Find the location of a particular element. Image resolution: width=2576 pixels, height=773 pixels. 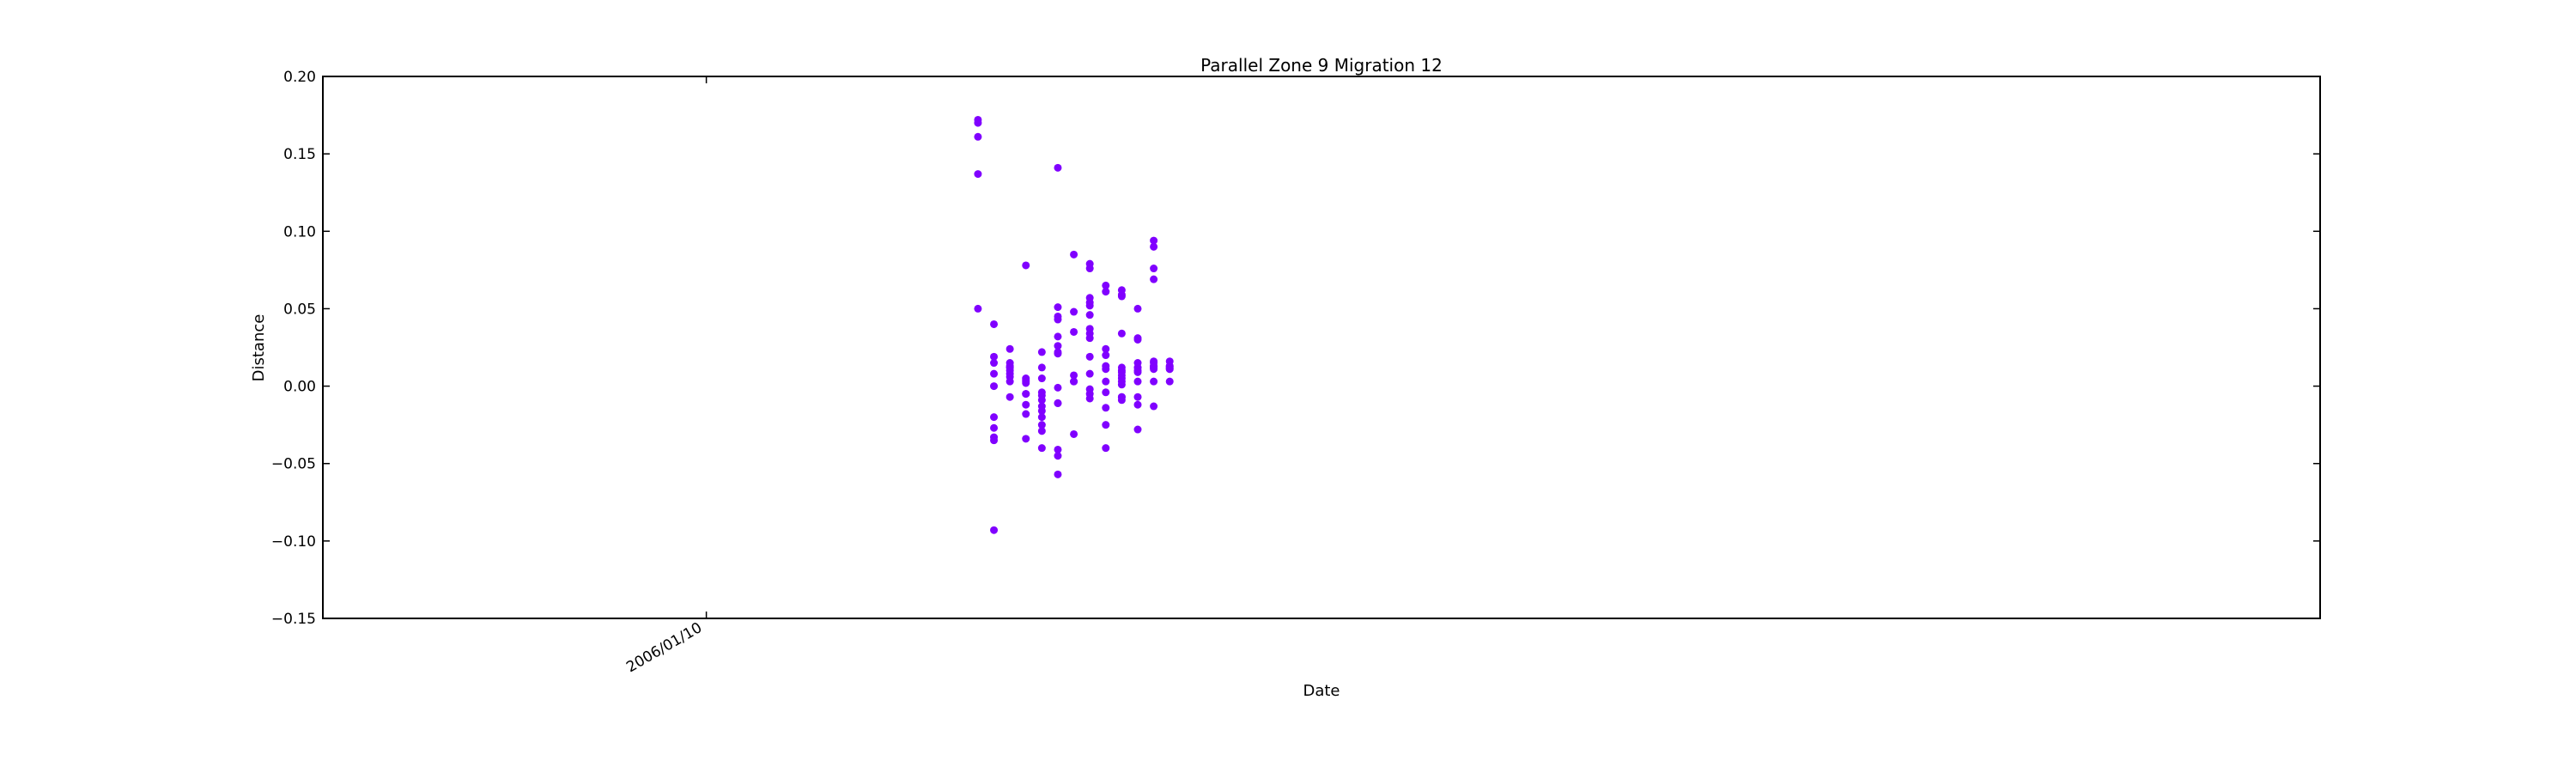

y-tick-label: 0.10 is located at coordinates (300, 231).